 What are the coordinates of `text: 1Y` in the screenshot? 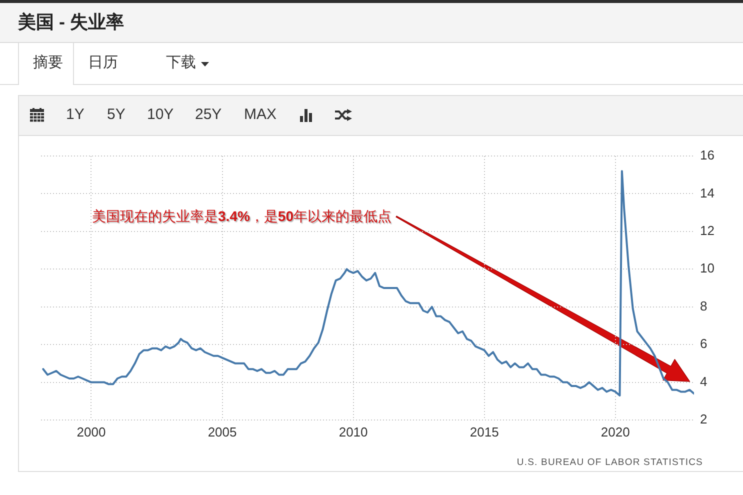 It's located at (75, 115).